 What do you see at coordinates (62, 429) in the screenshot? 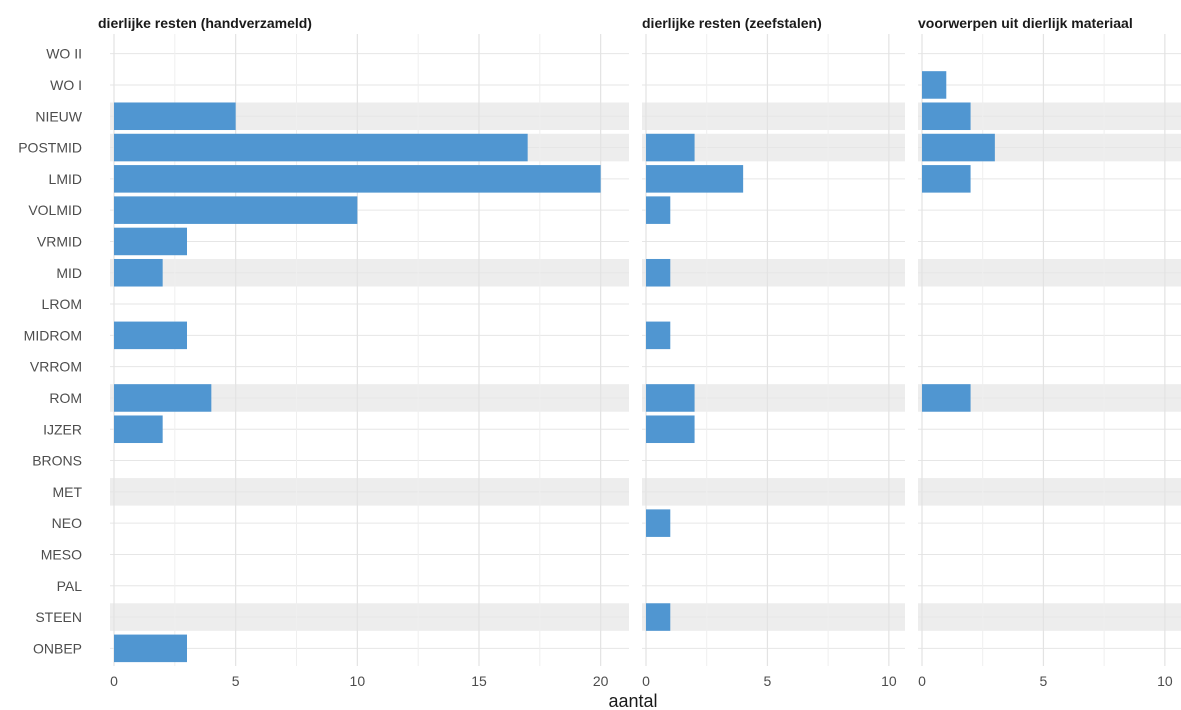
I see `y-tick-label: IJZER` at bounding box center [62, 429].